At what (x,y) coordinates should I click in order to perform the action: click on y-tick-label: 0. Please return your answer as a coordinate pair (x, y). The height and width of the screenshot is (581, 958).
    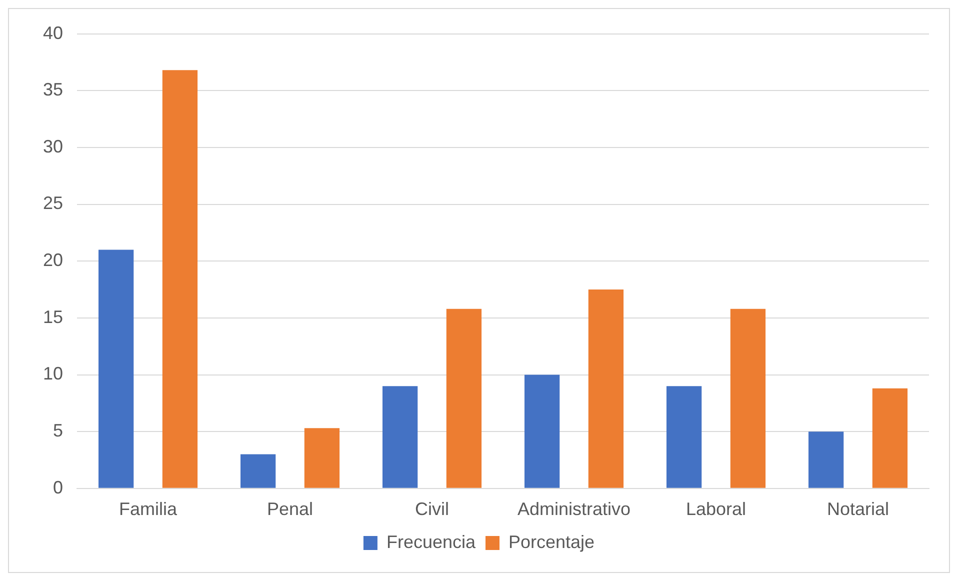
    Looking at the image, I should click on (58, 487).